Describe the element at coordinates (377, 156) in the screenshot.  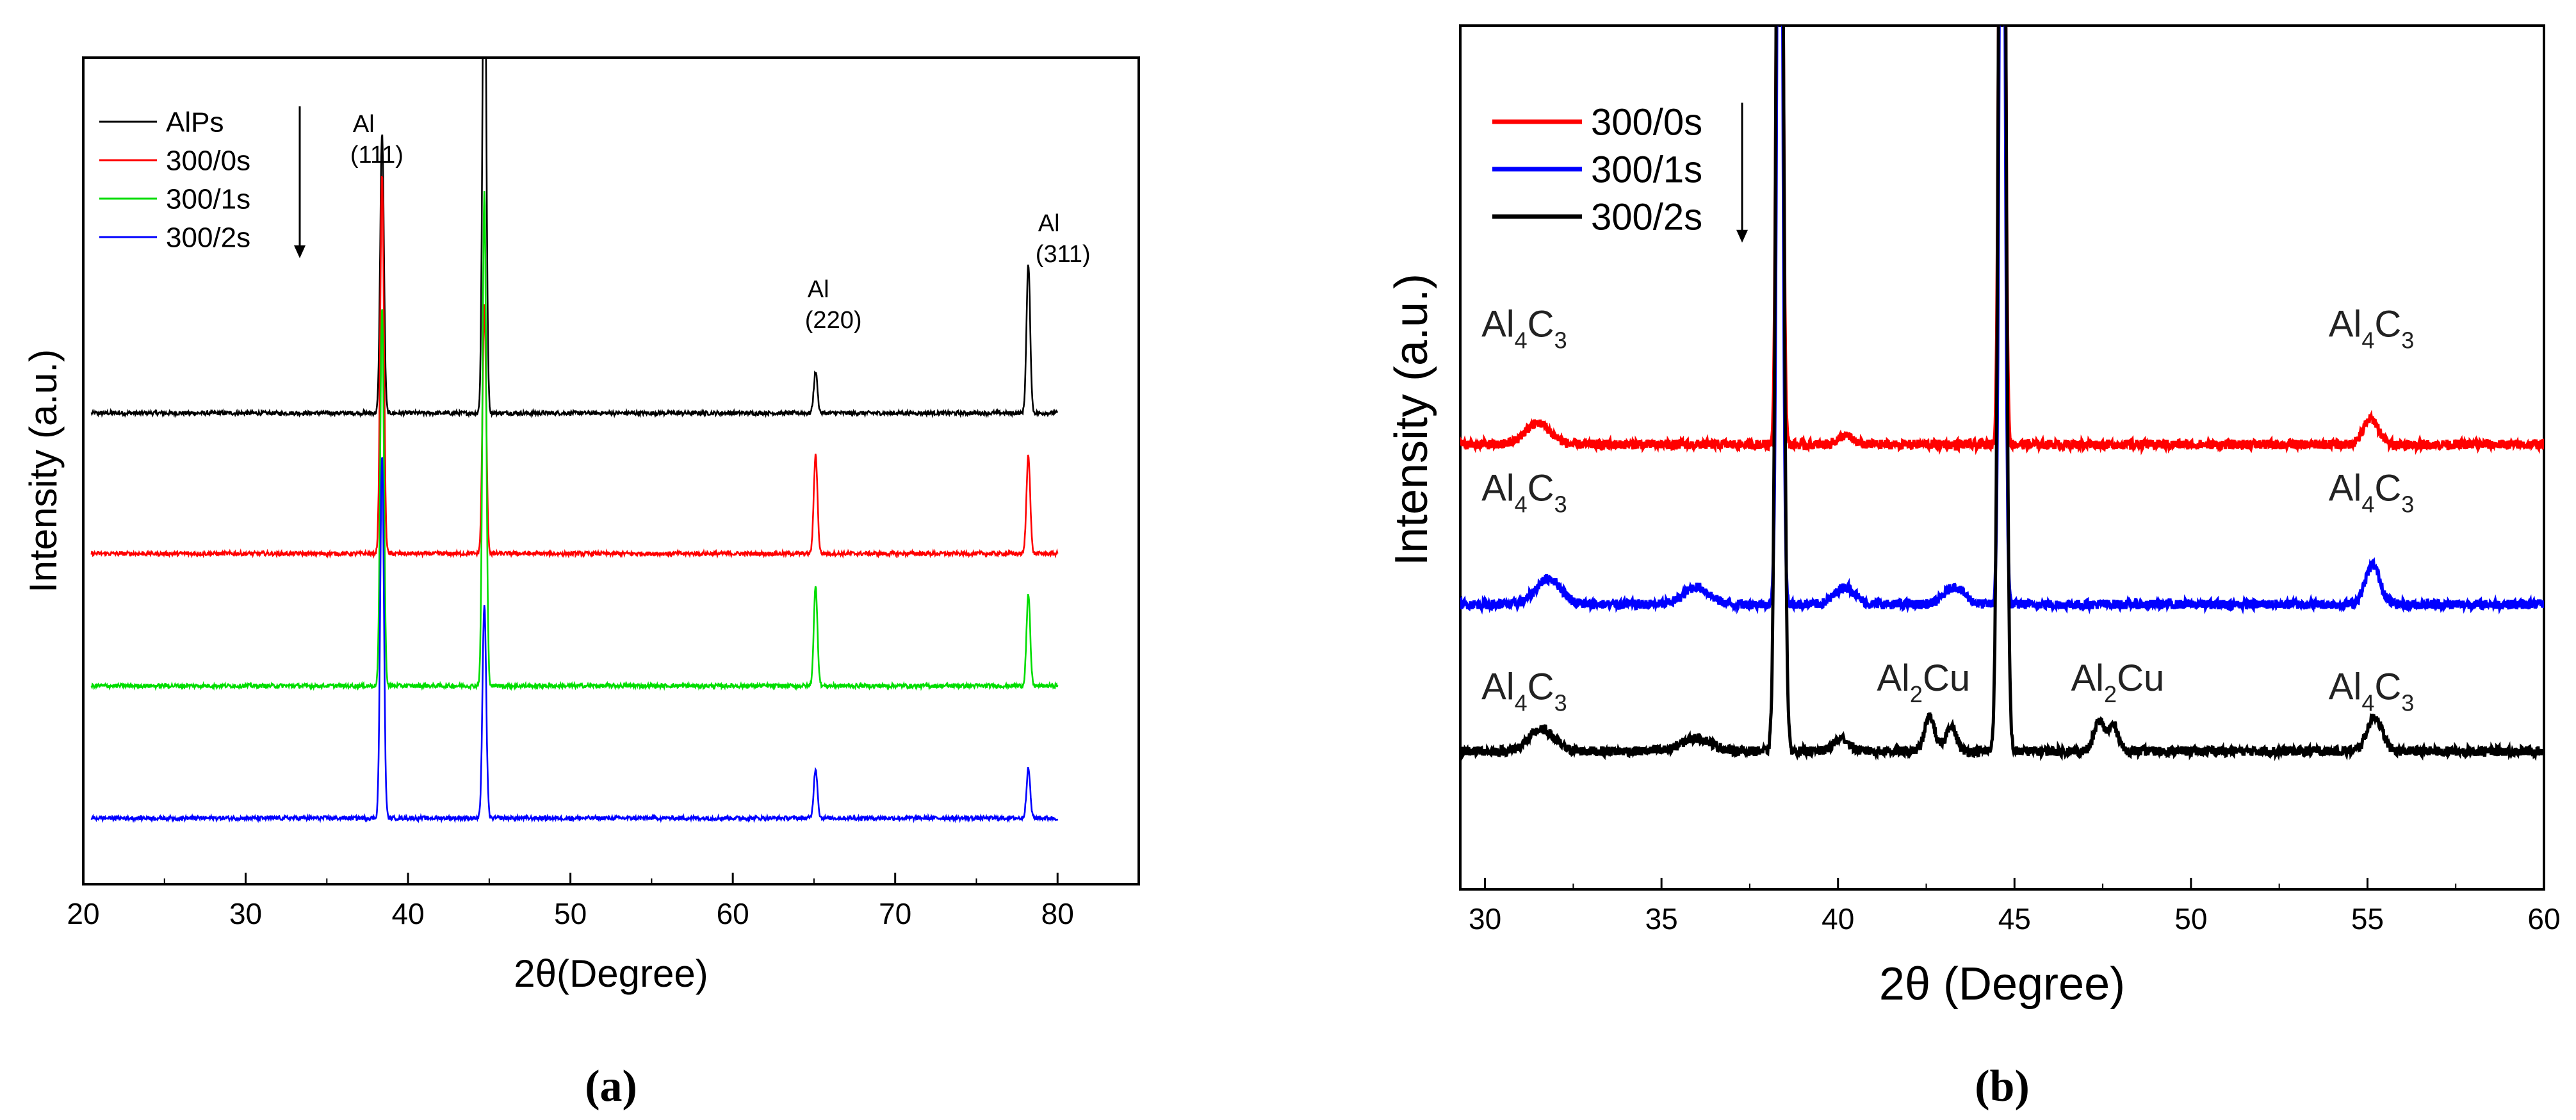
I see `peak-index: (111)` at that location.